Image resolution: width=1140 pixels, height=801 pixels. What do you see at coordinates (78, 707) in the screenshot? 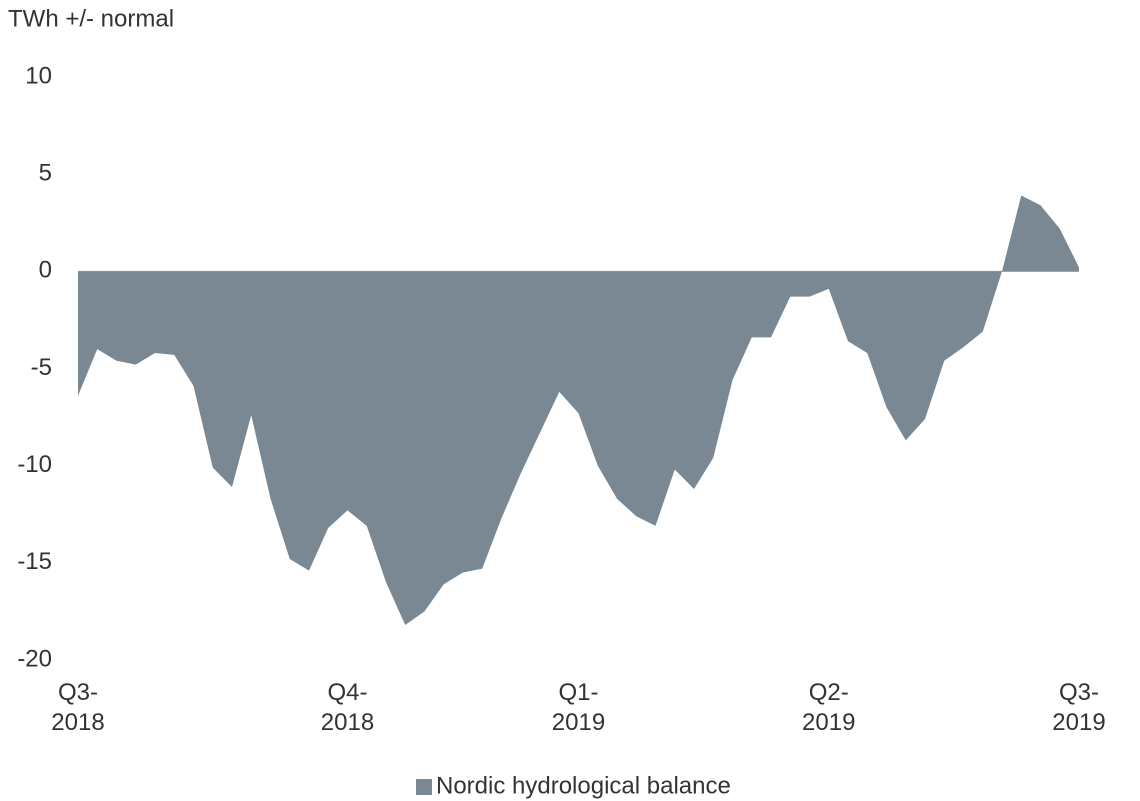
I see `x-tick-label: Q3-2018` at bounding box center [78, 707].